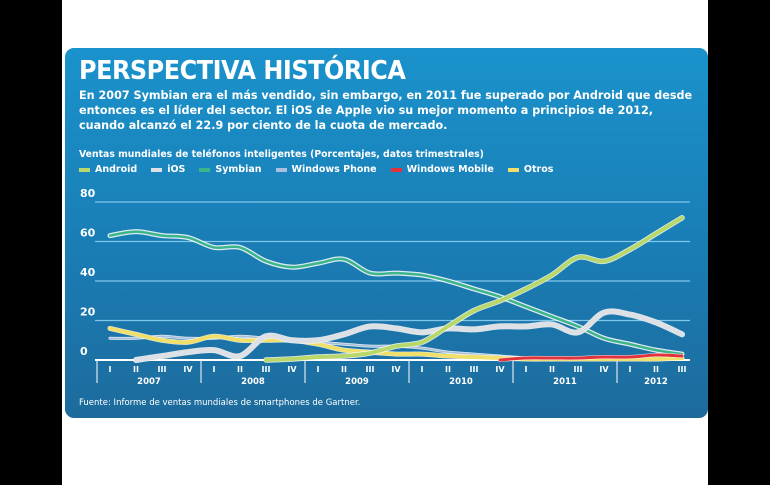 The width and height of the screenshot is (770, 485). I want to click on year-label: 2010, so click(461, 382).